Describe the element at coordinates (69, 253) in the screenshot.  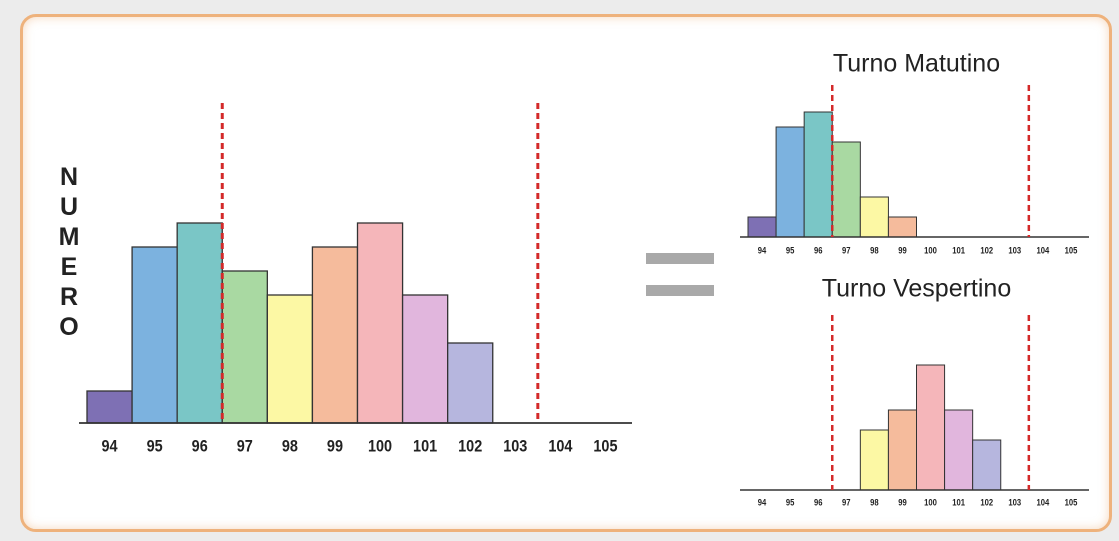
I see `y-axis-label: NUMERO` at that location.